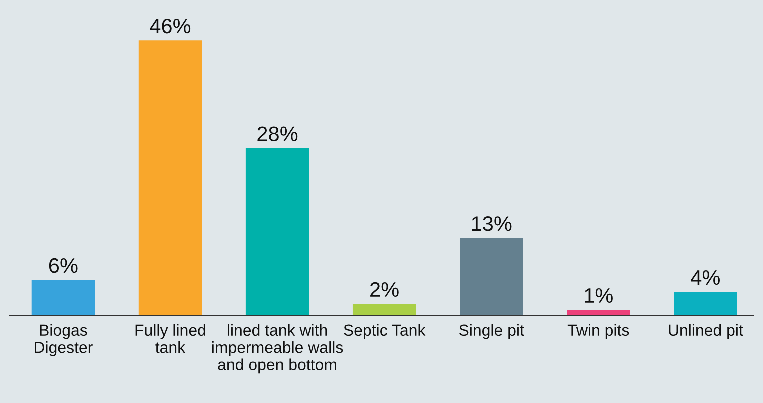 The width and height of the screenshot is (763, 403). Describe the element at coordinates (278, 349) in the screenshot. I see `x-tick-label: lined tank with impermeable walls and open bottom` at that location.